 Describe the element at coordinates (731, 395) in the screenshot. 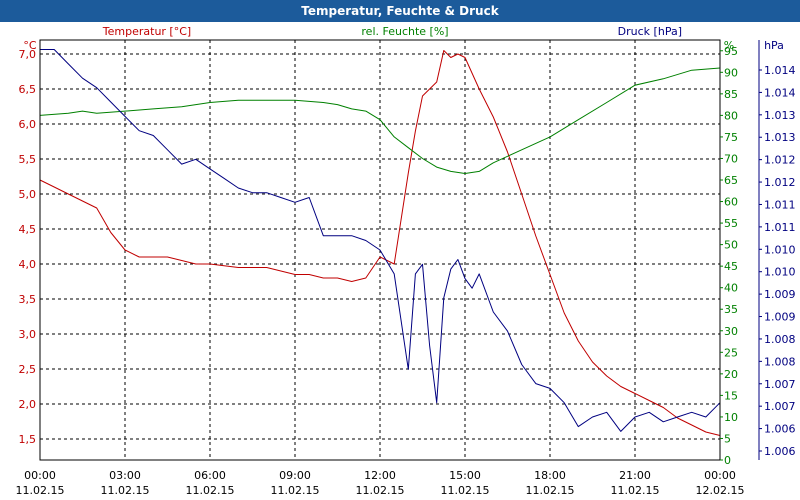

I see `humidity-tick-label: 15` at that location.